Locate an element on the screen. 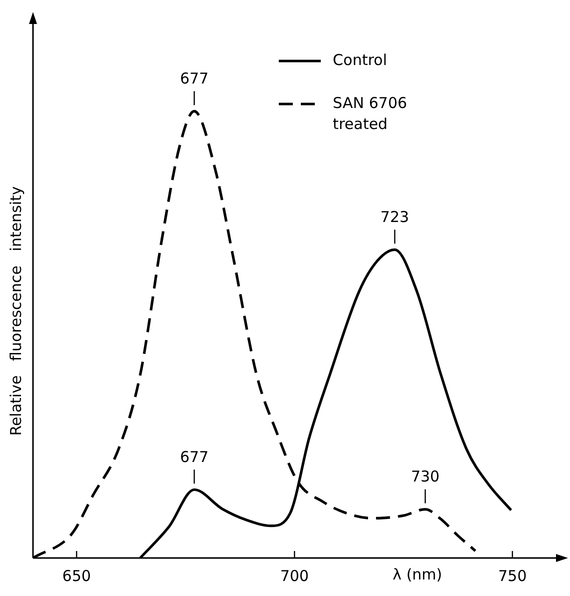  legend-label: Control is located at coordinates (360, 59).